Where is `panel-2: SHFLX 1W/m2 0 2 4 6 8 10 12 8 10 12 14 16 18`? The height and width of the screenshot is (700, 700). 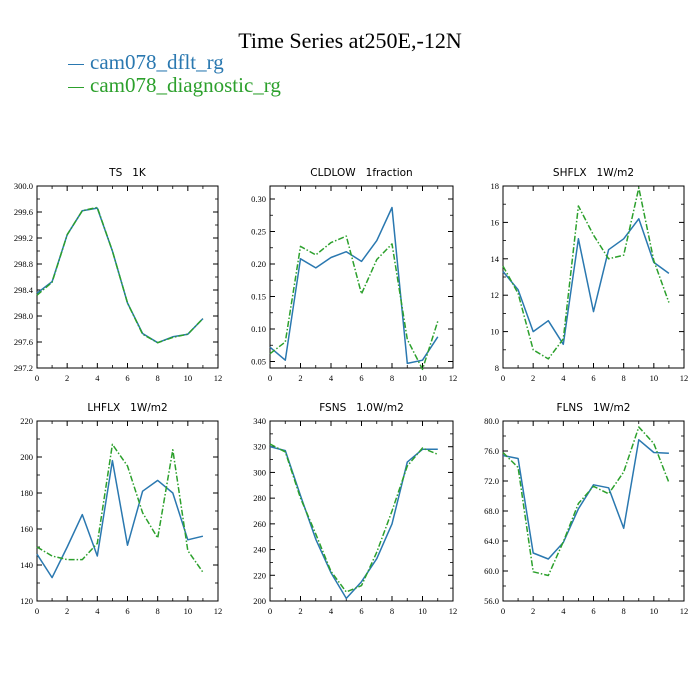
panel-2: SHFLX 1W/m2 0 2 4 6 8 10 12 8 10 12 14 16 18 is located at coordinates (590, 275).